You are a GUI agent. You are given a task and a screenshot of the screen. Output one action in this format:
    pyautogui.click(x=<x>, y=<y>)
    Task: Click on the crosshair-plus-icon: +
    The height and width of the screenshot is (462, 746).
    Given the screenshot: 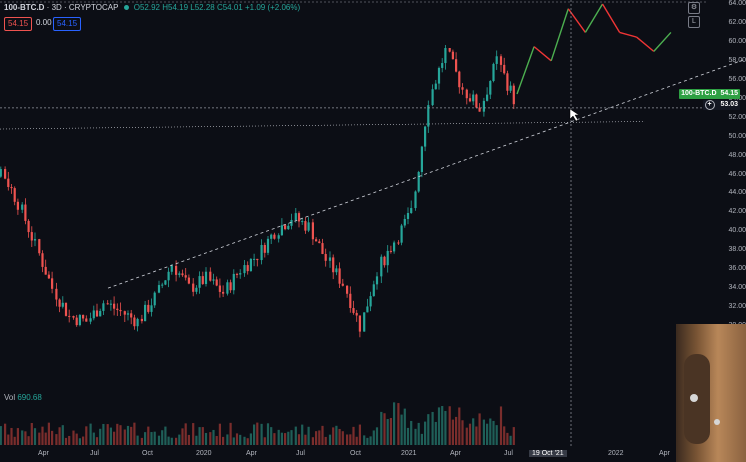 What is the action you would take?
    pyautogui.click(x=709, y=105)
    